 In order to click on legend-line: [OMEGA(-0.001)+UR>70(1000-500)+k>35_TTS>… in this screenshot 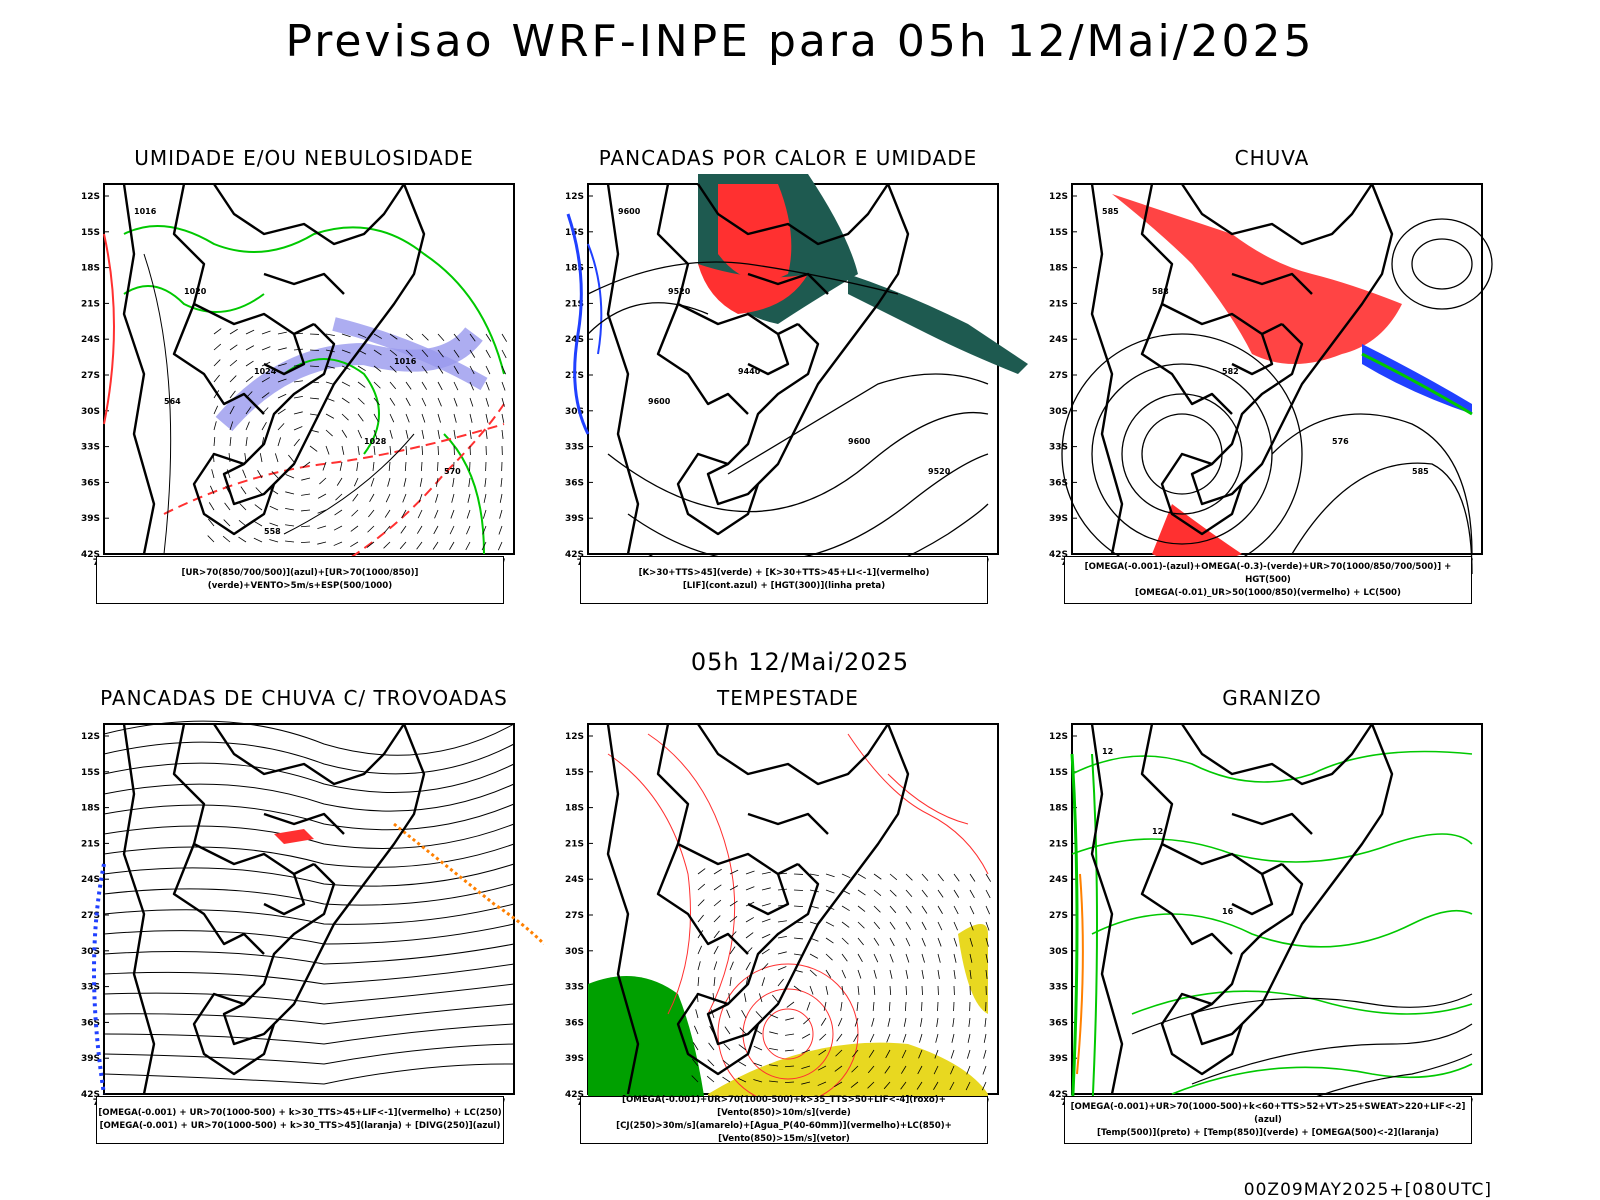, I will do `click(784, 1106)`.